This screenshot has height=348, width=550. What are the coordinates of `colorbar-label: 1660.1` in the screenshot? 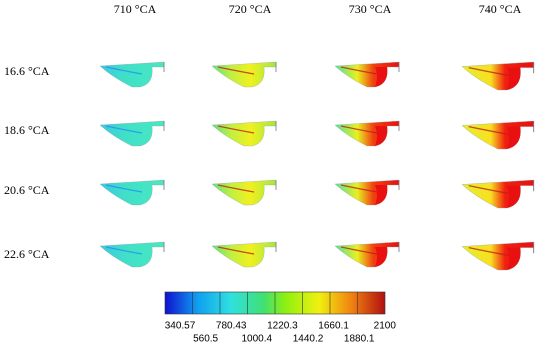 It's located at (333, 326).